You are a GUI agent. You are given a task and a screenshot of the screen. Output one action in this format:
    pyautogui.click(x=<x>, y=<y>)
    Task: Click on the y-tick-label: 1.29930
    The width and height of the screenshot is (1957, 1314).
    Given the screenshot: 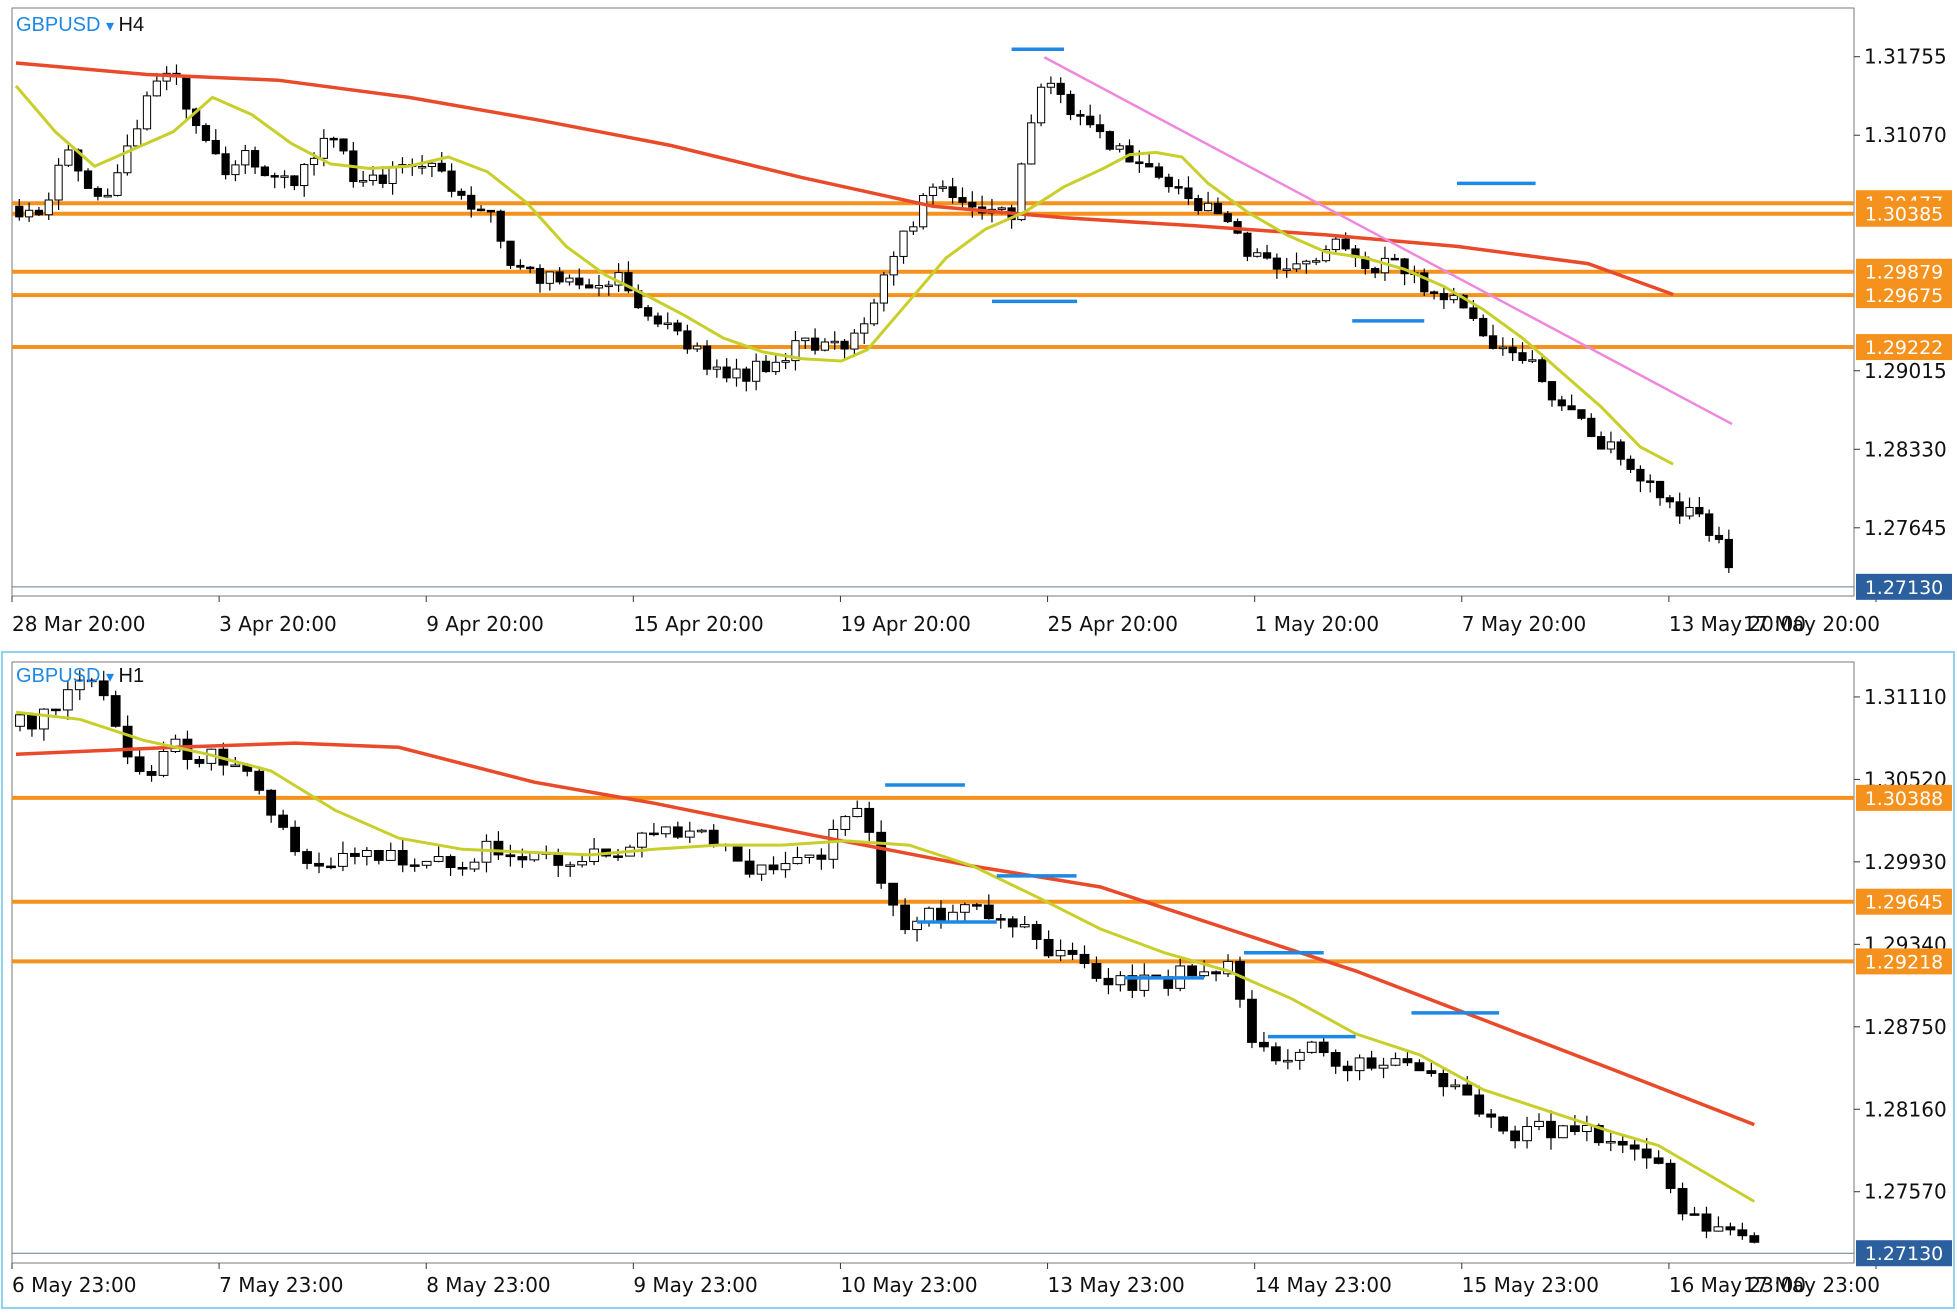 What is the action you would take?
    pyautogui.click(x=1905, y=862)
    